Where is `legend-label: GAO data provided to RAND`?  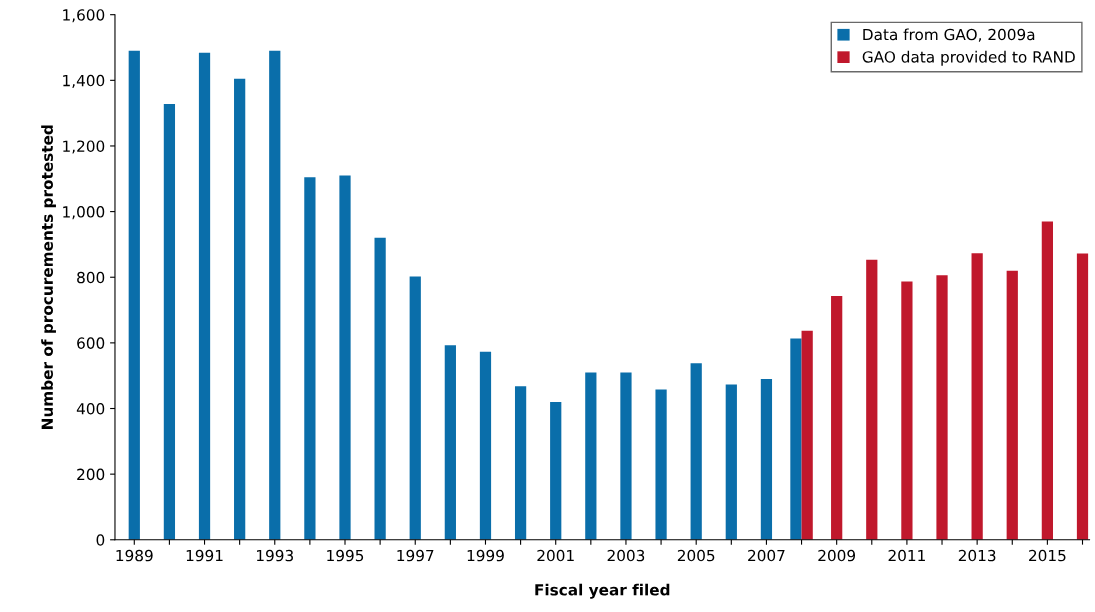 legend-label: GAO data provided to RAND is located at coordinates (968, 58).